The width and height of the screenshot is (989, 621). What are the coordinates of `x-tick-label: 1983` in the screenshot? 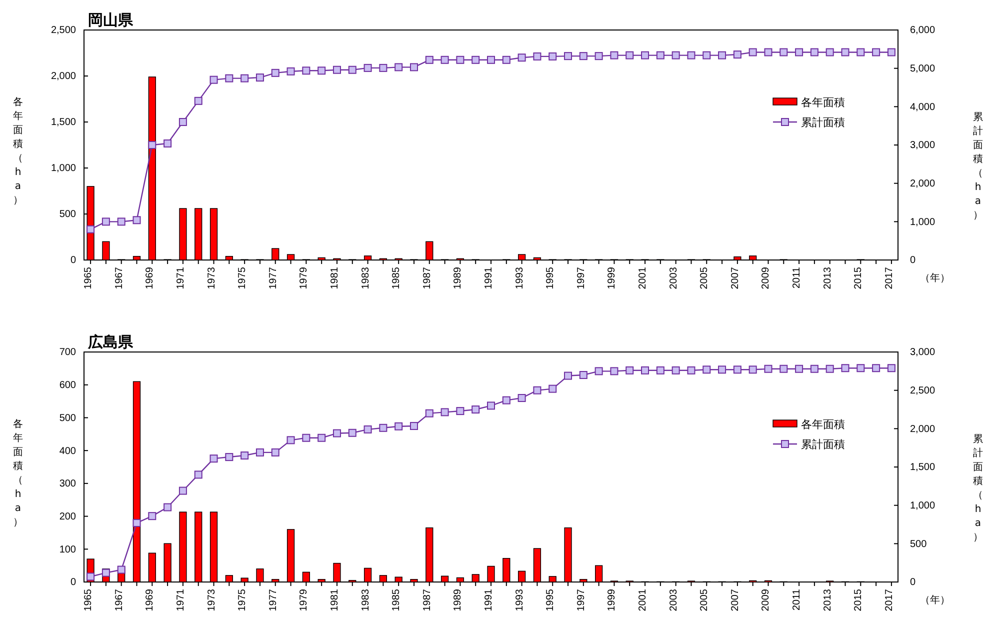 It's located at (366, 278).